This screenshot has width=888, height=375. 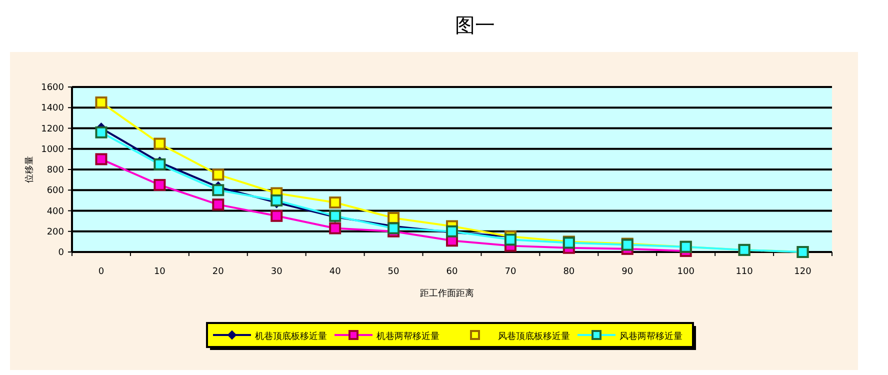 I want to click on y-tick-label: 1600, so click(x=52, y=88).